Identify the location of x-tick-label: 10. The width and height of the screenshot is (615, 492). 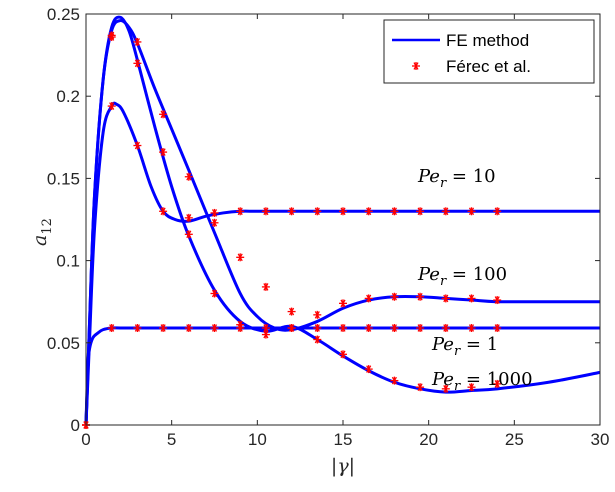
(257, 439).